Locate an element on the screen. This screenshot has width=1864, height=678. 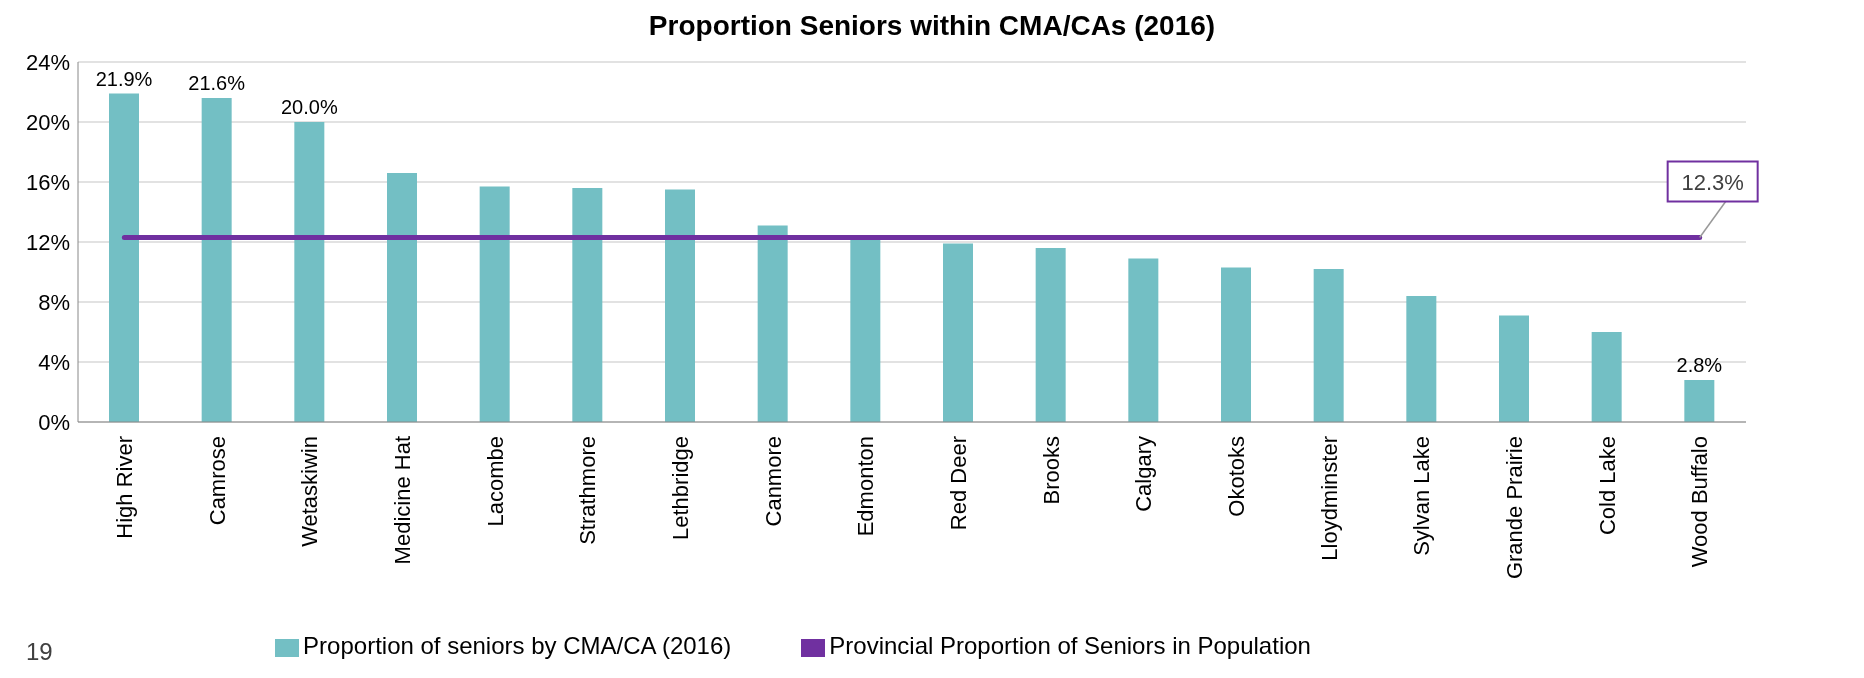
data-label: 21.9% is located at coordinates (124, 78).